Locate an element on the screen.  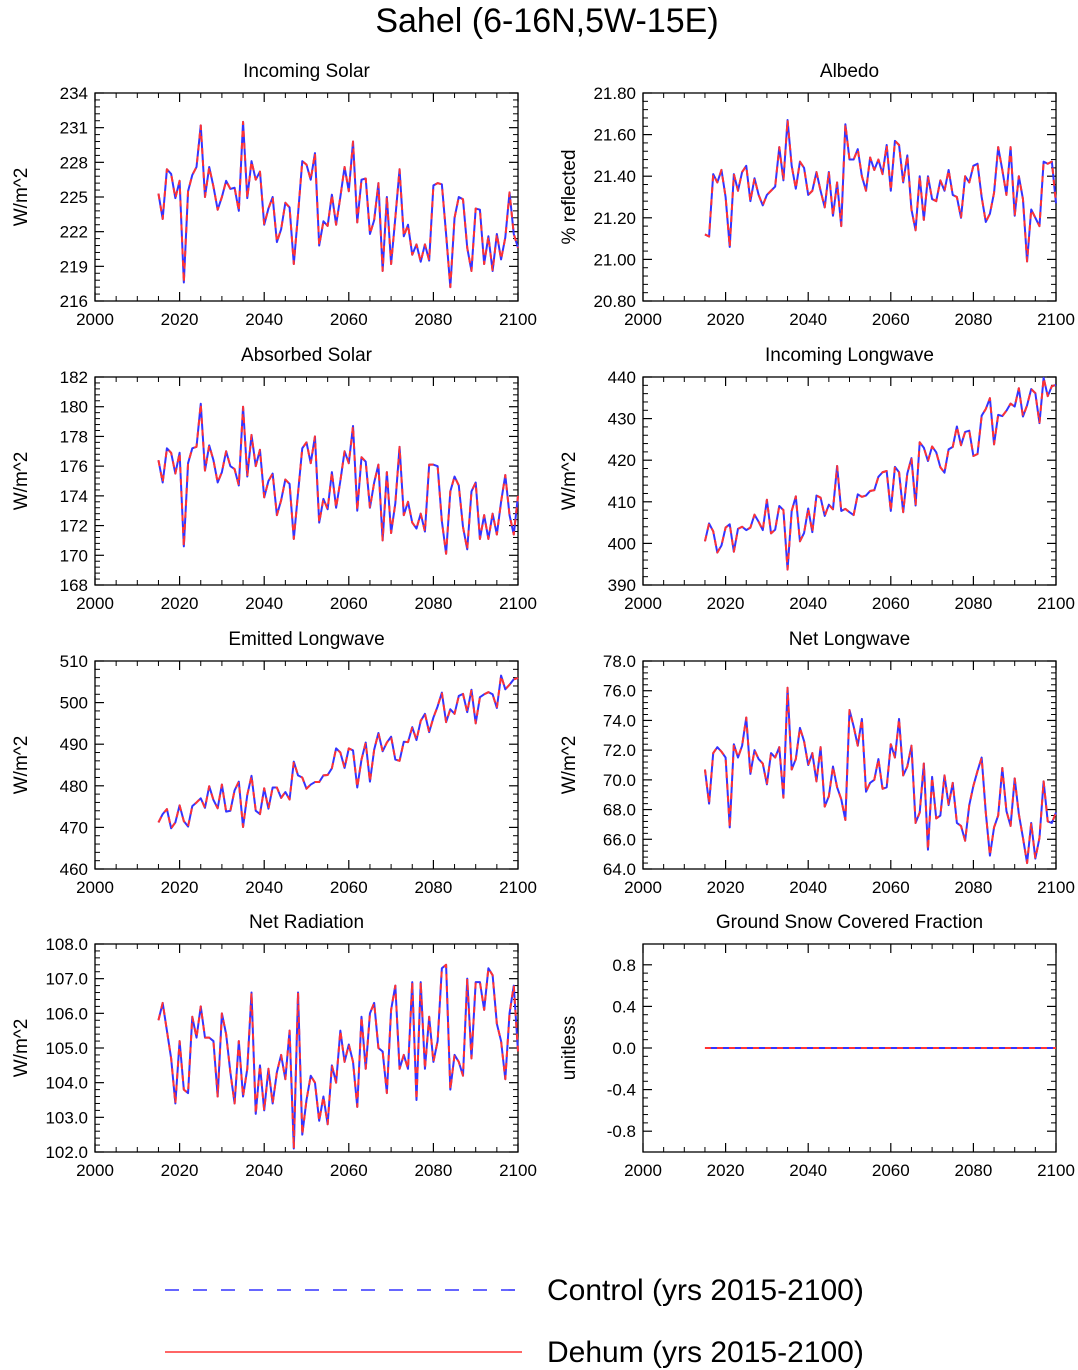
y-tick-label: 168 is located at coordinates (74, 585).